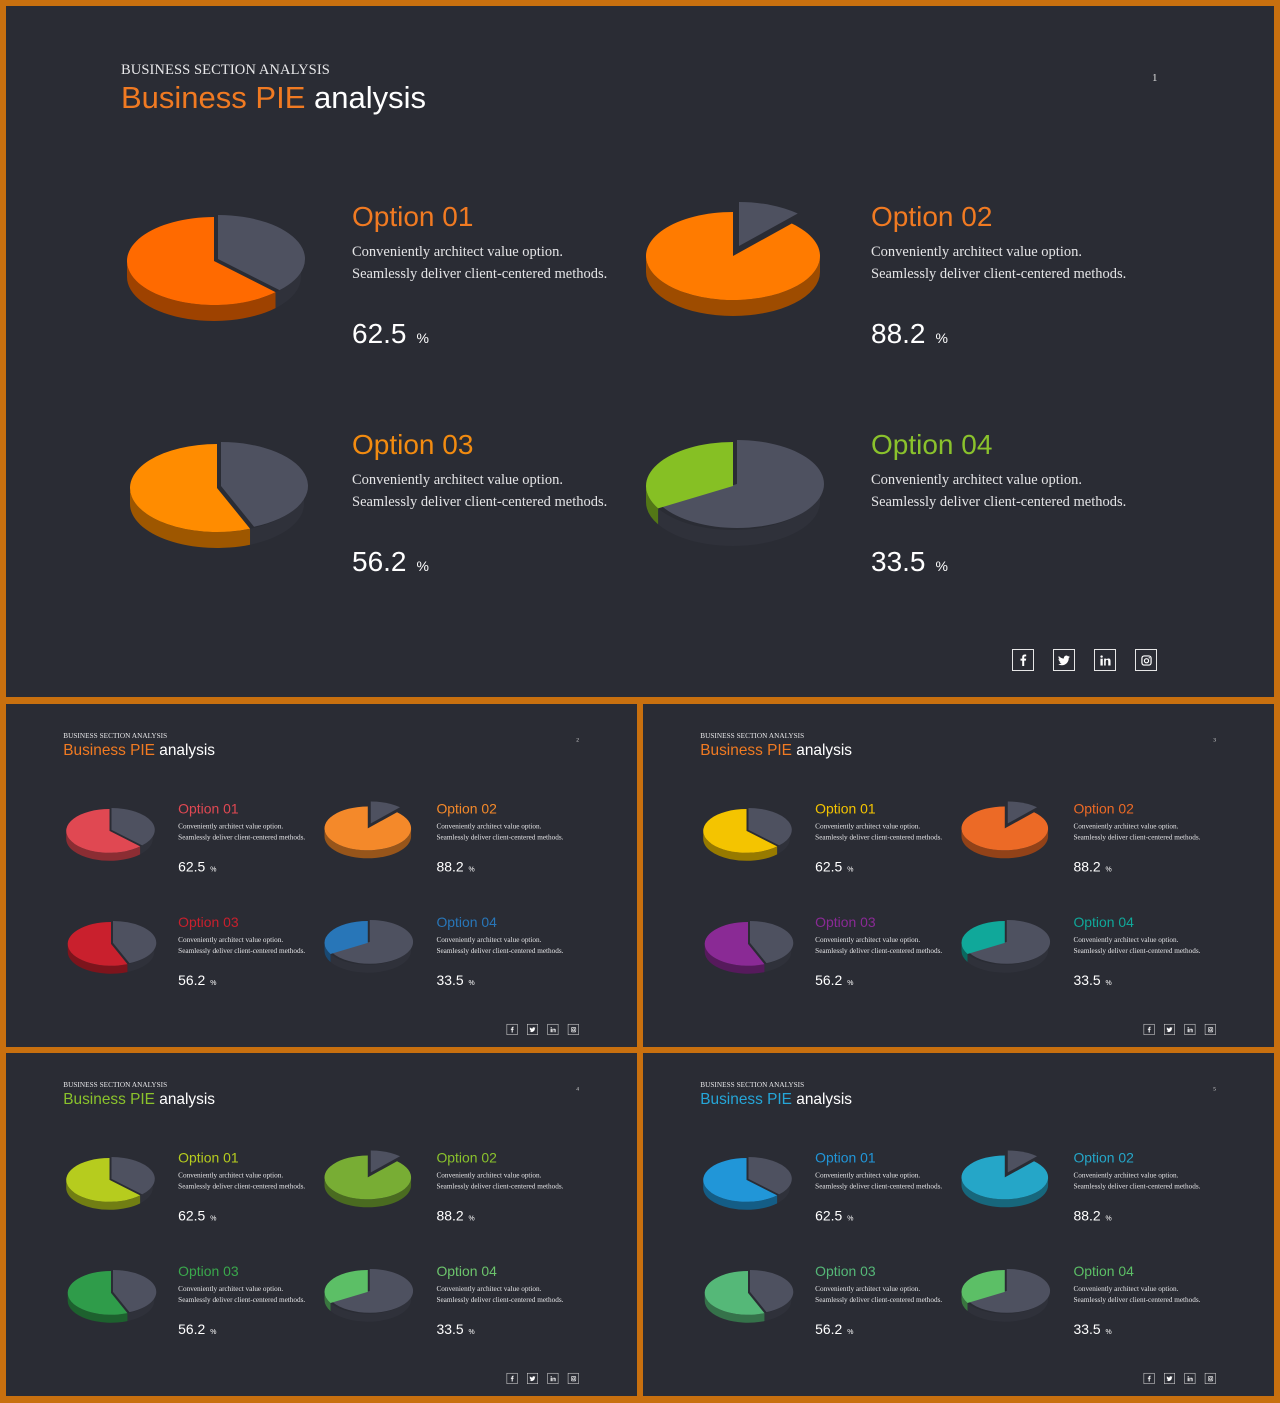 This screenshot has height=1403, width=1280. I want to click on slide-title: Business PIE analysis, so click(139, 1099).